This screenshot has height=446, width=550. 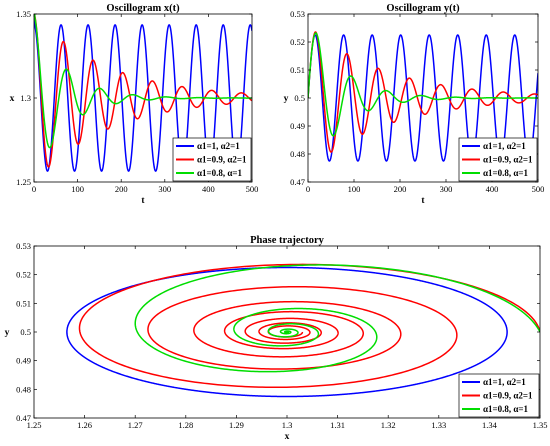 What do you see at coordinates (286, 99) in the screenshot?
I see `y-axis-label-y: y` at bounding box center [286, 99].